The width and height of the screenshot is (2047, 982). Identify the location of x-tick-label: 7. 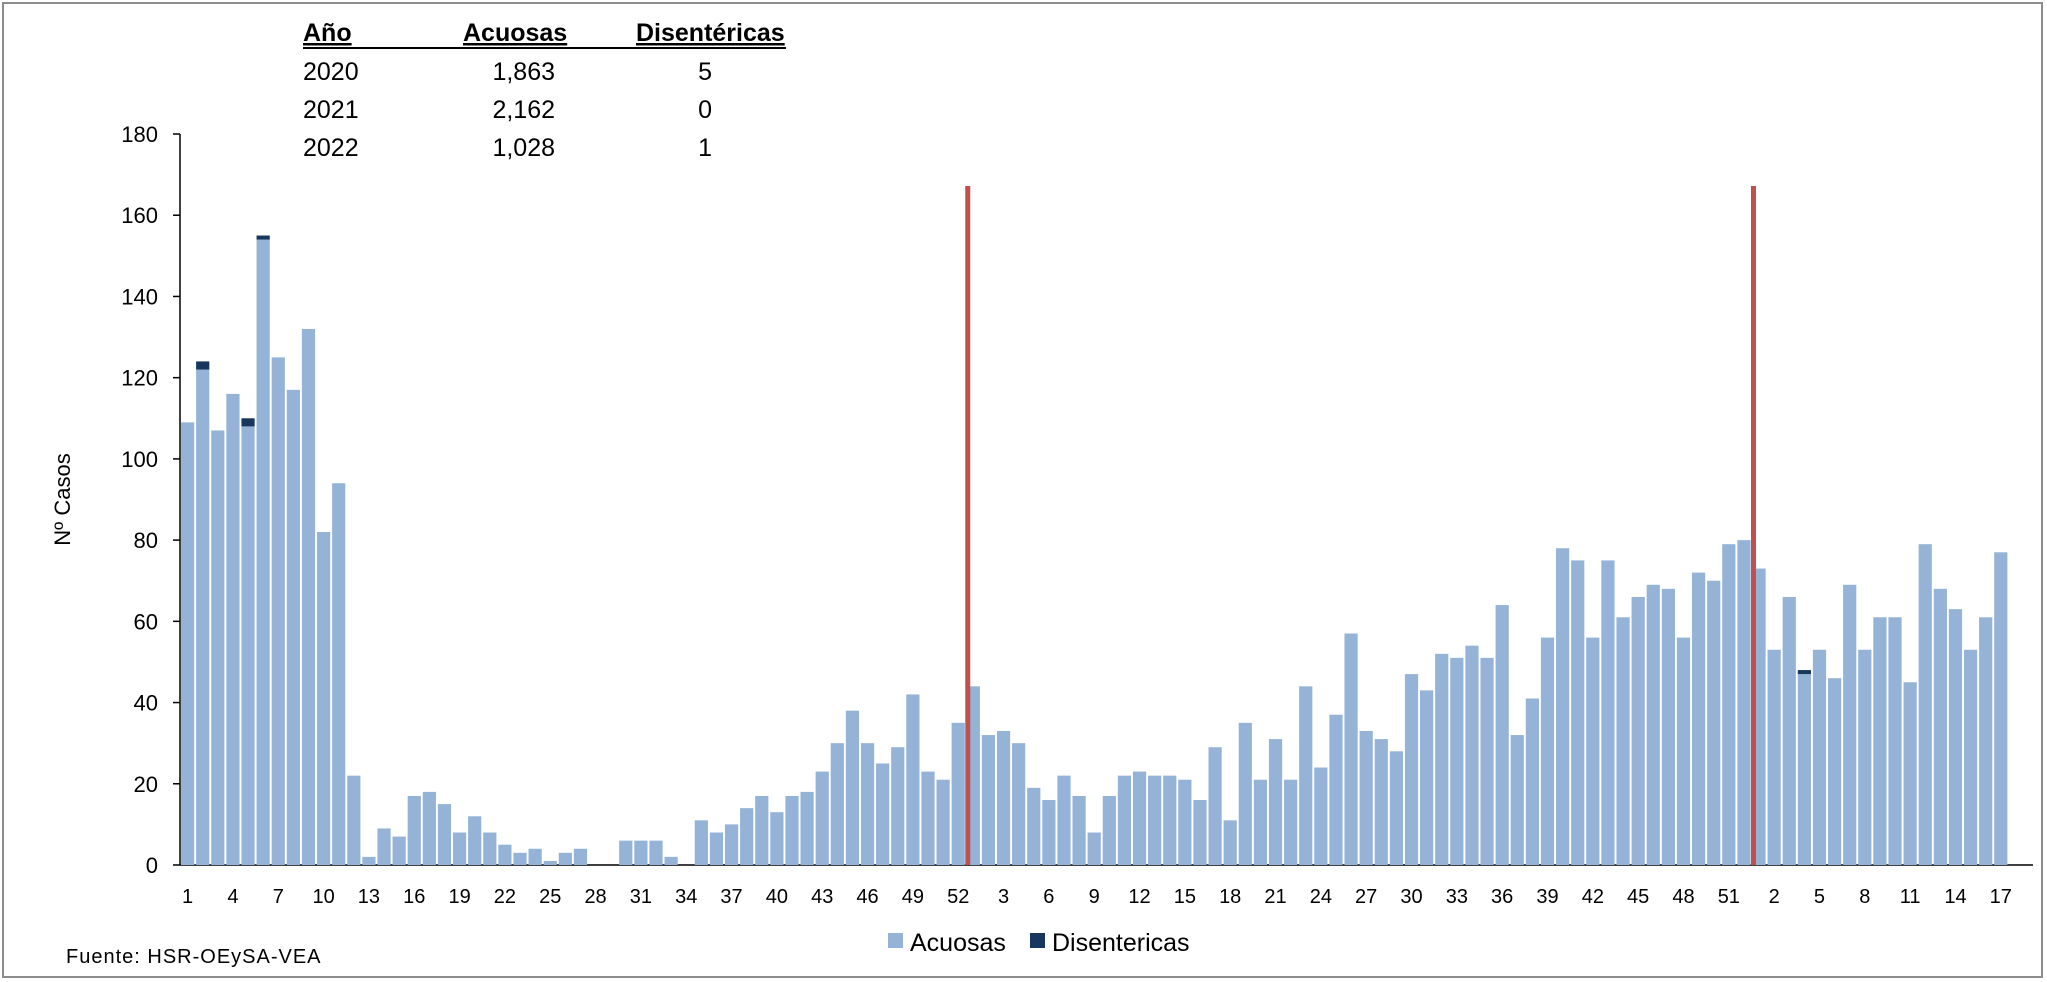
(278, 897).